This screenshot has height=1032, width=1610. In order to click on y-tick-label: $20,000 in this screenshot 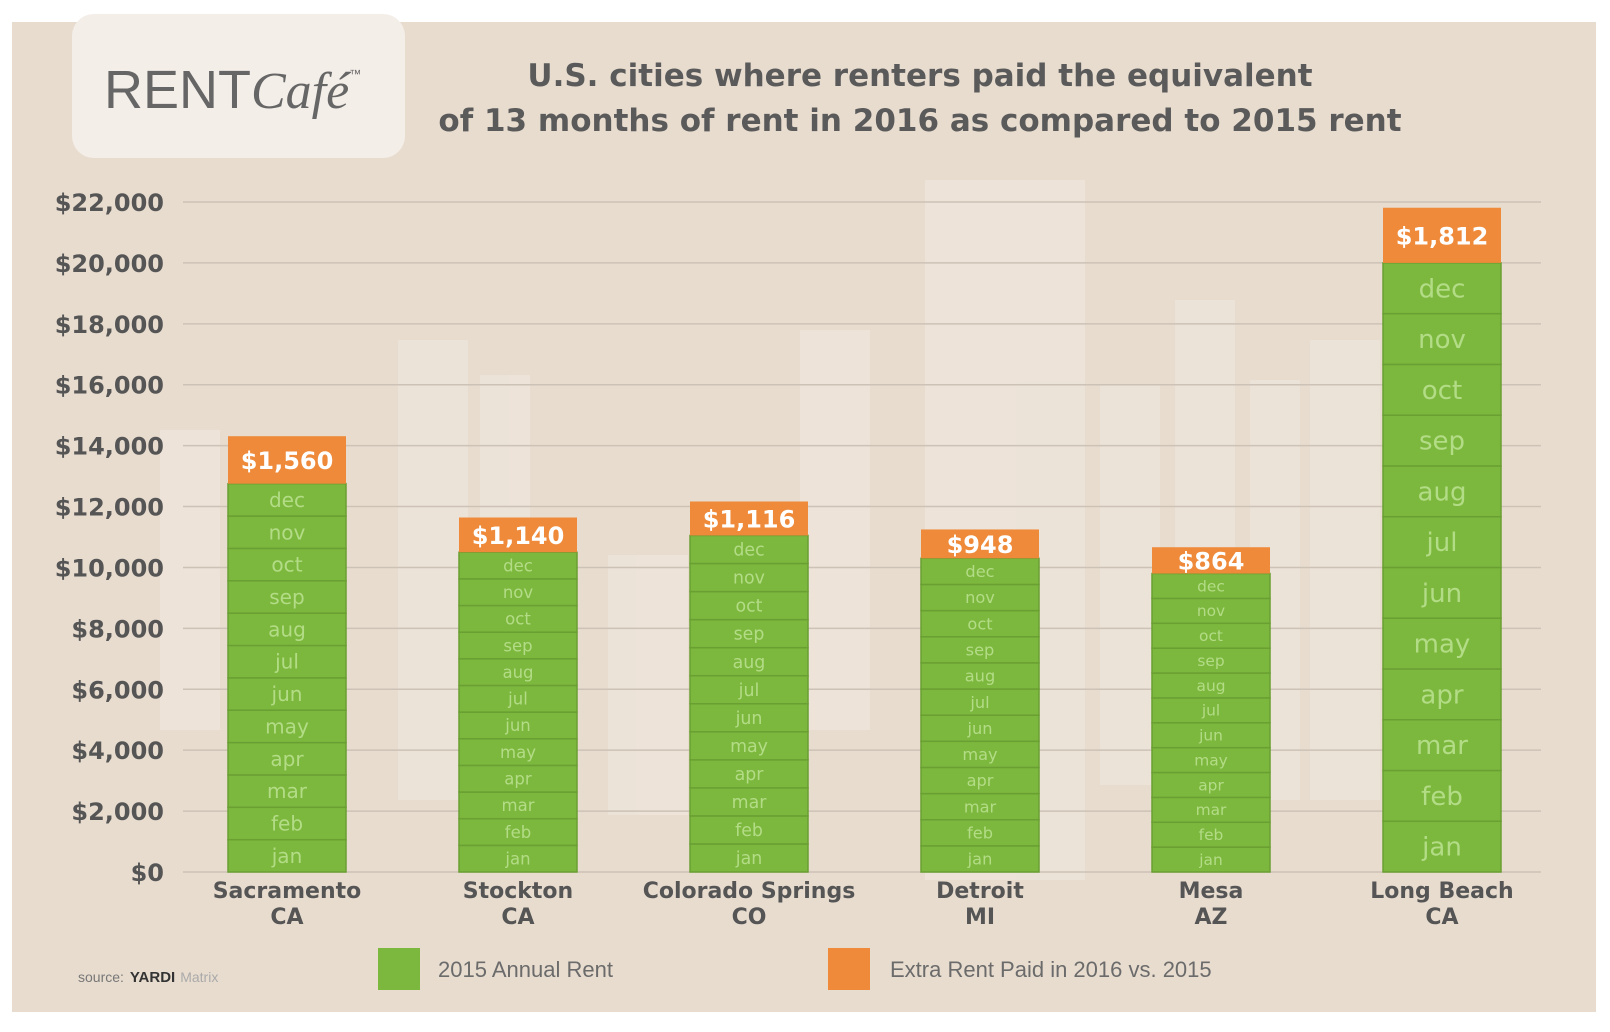, I will do `click(109, 264)`.